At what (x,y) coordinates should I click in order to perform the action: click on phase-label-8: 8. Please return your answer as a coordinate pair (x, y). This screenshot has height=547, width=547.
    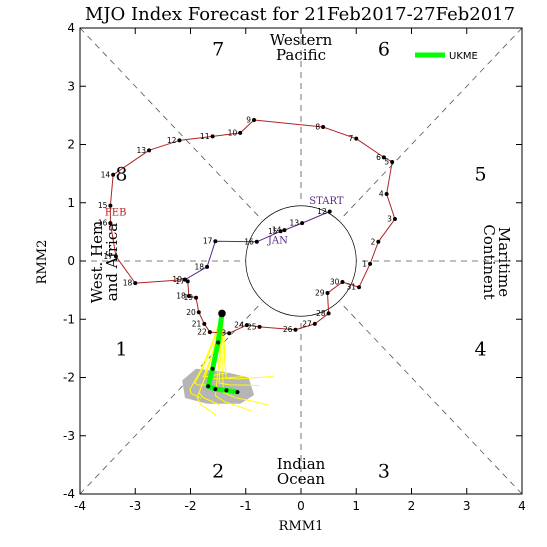
    Looking at the image, I should click on (121, 175).